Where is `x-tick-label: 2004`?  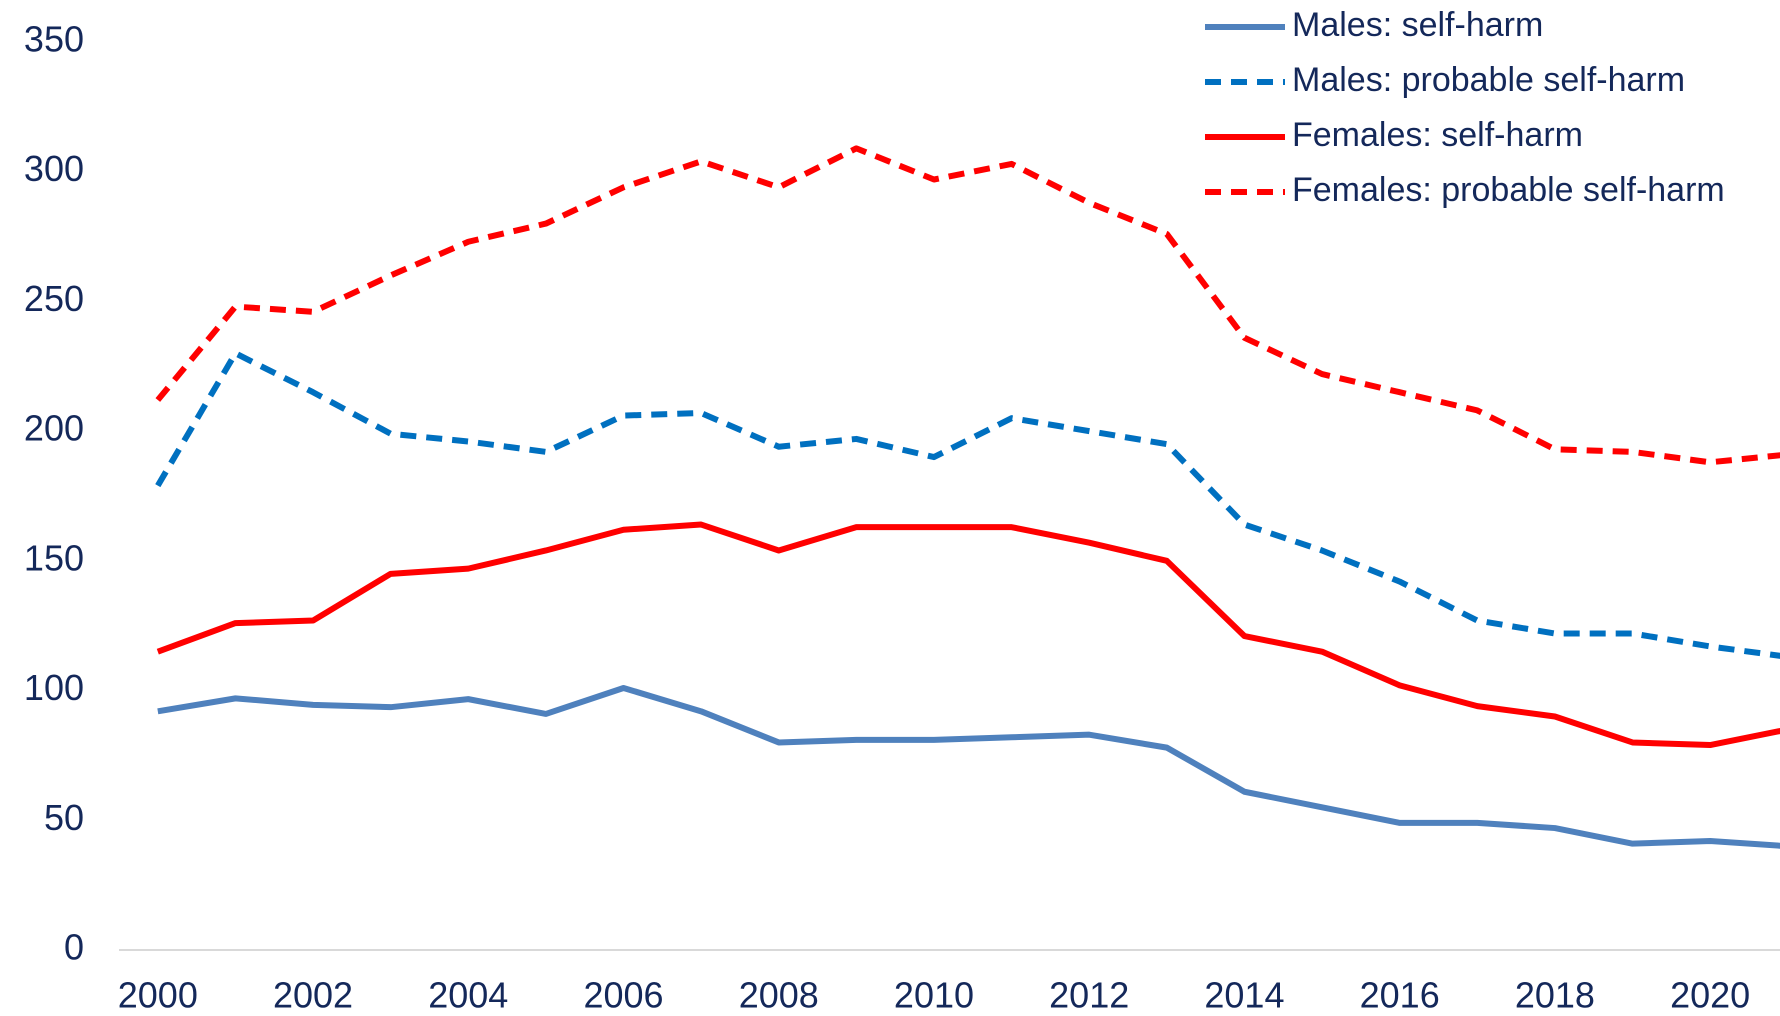 x-tick-label: 2004 is located at coordinates (468, 995).